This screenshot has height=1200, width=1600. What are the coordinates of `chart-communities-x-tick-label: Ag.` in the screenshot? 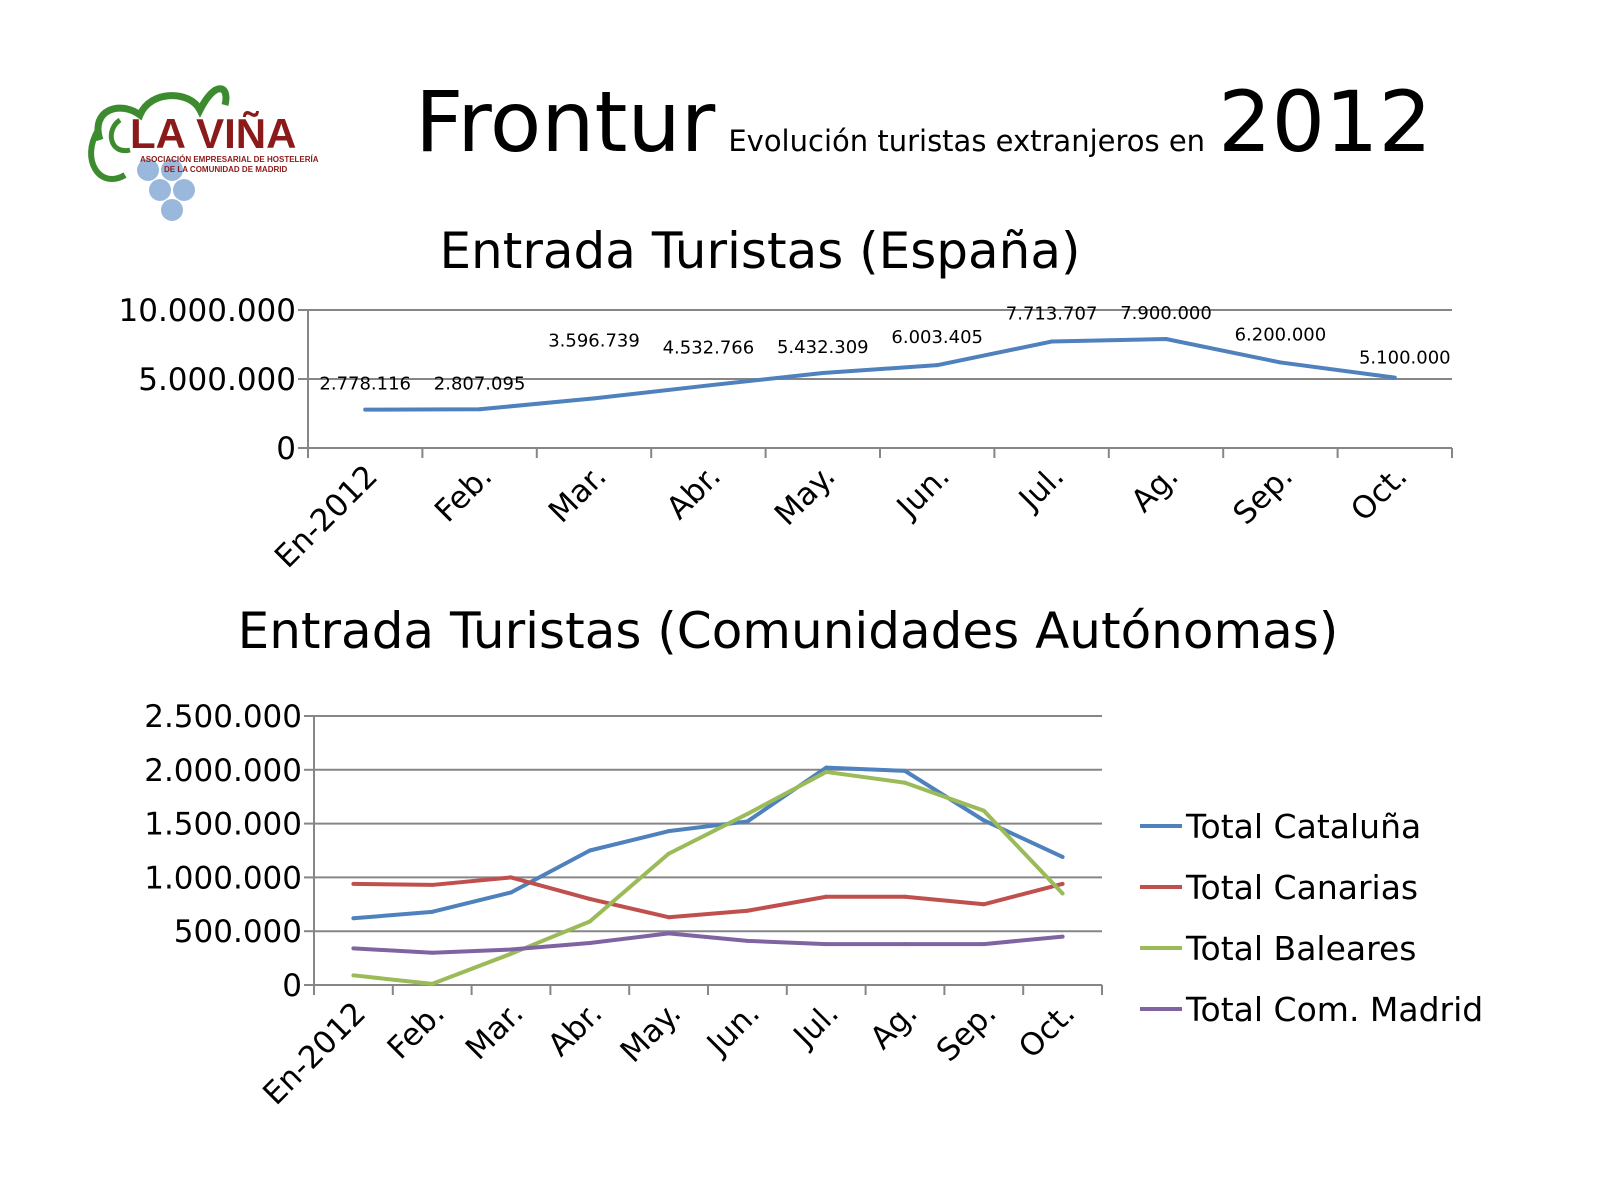 It's located at (893, 1025).